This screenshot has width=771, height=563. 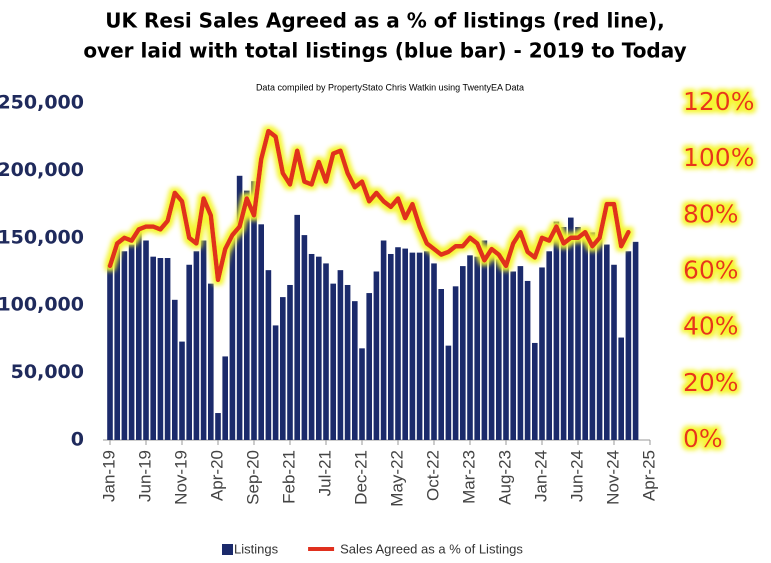 What do you see at coordinates (180, 477) in the screenshot?
I see `x-tick-label: Nov-19` at bounding box center [180, 477].